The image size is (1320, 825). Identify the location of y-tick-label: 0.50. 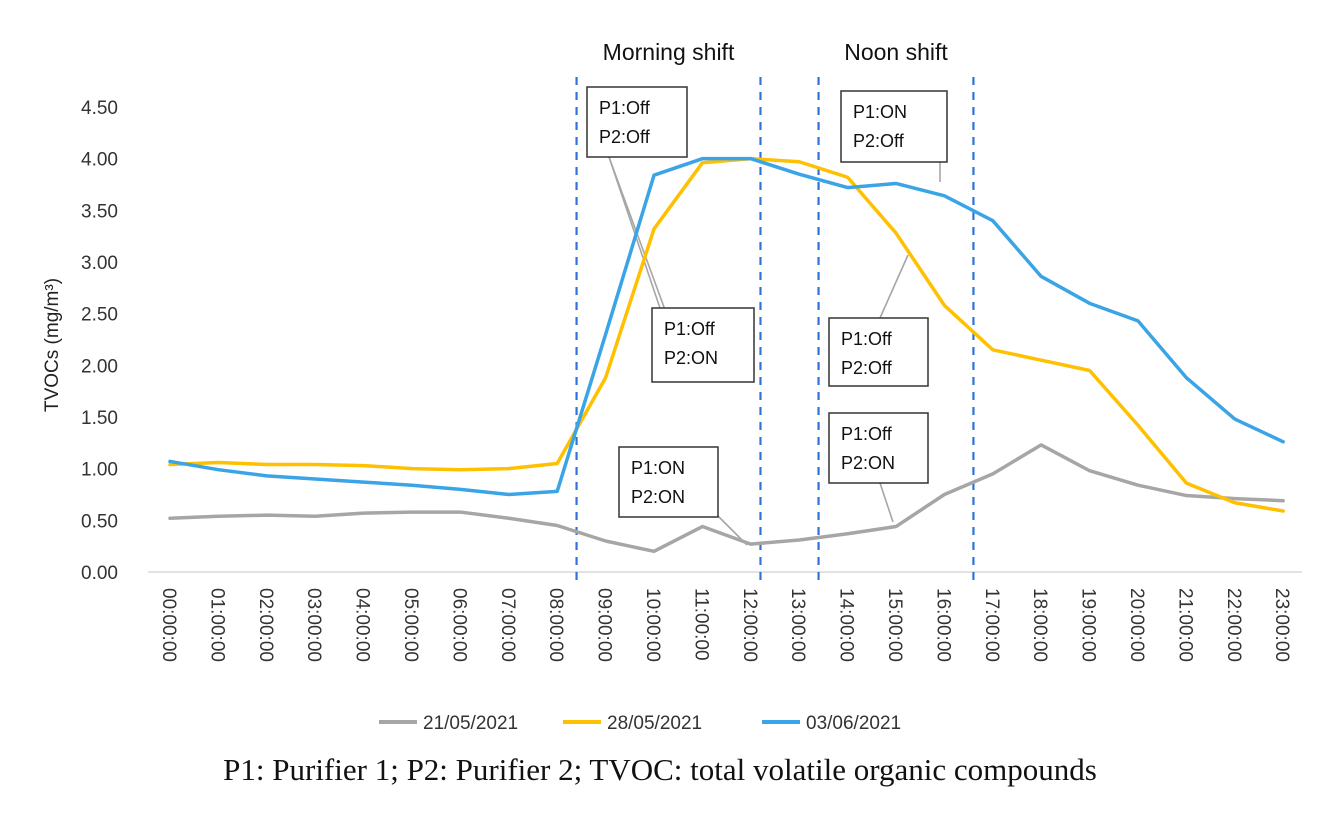
(99, 521).